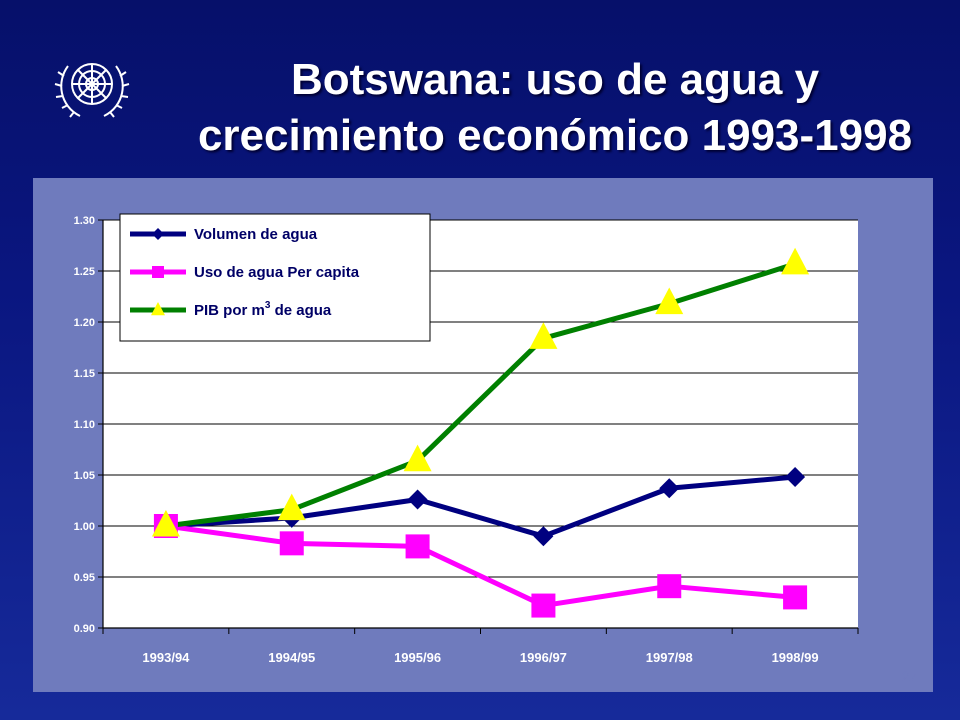 This screenshot has width=960, height=720. What do you see at coordinates (84, 425) in the screenshot?
I see `y-tick-label: 1.10` at bounding box center [84, 425].